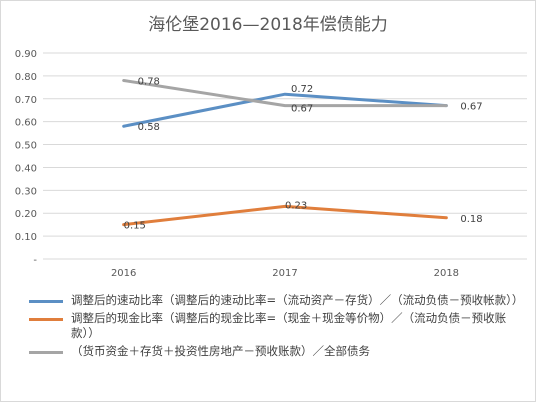  Describe the element at coordinates (26, 100) in the screenshot. I see `y-tick-label: 0.70` at that location.